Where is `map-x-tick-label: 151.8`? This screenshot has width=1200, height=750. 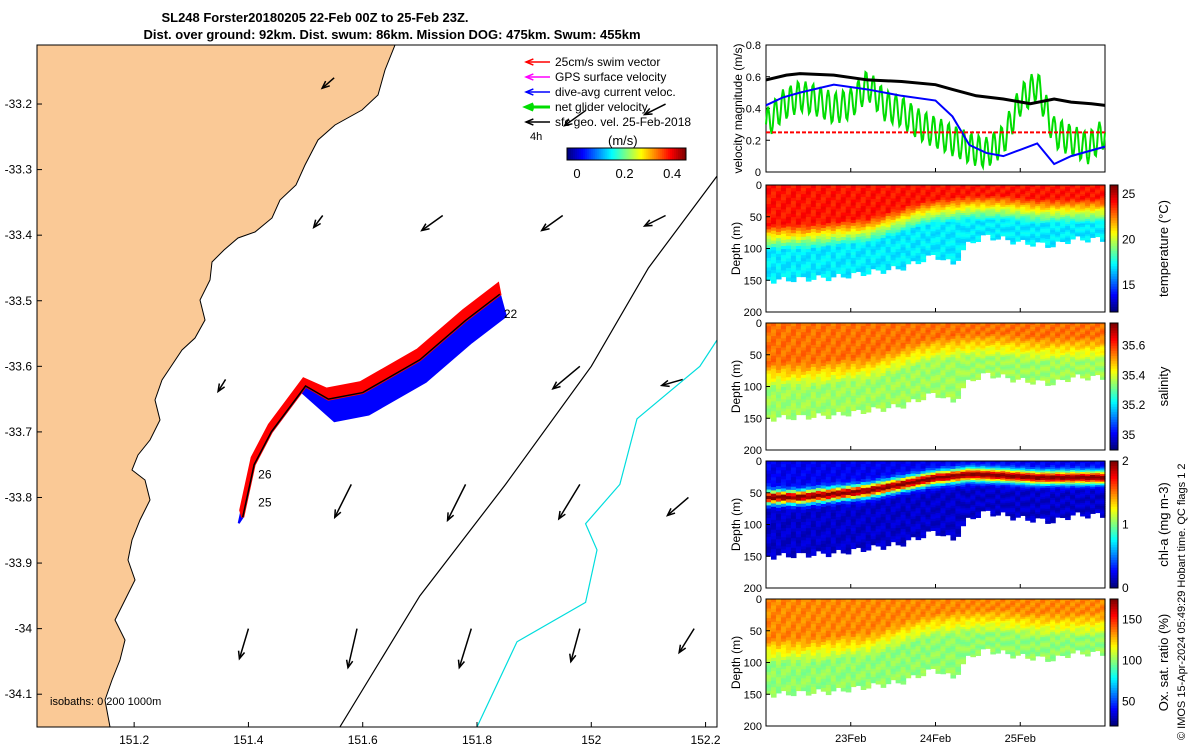
map-x-tick-label: 151.8 is located at coordinates (477, 740).